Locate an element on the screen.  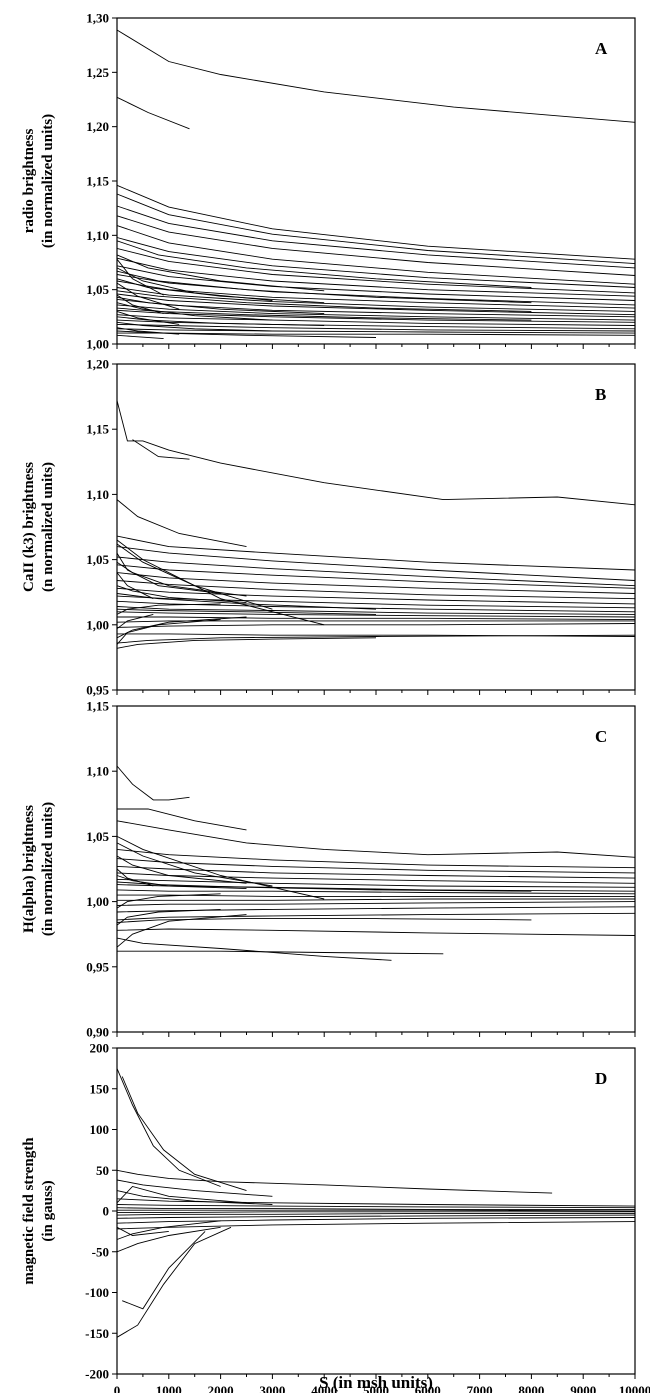
panel-b-ytick-label: 1,10 is located at coordinates (97, 494).